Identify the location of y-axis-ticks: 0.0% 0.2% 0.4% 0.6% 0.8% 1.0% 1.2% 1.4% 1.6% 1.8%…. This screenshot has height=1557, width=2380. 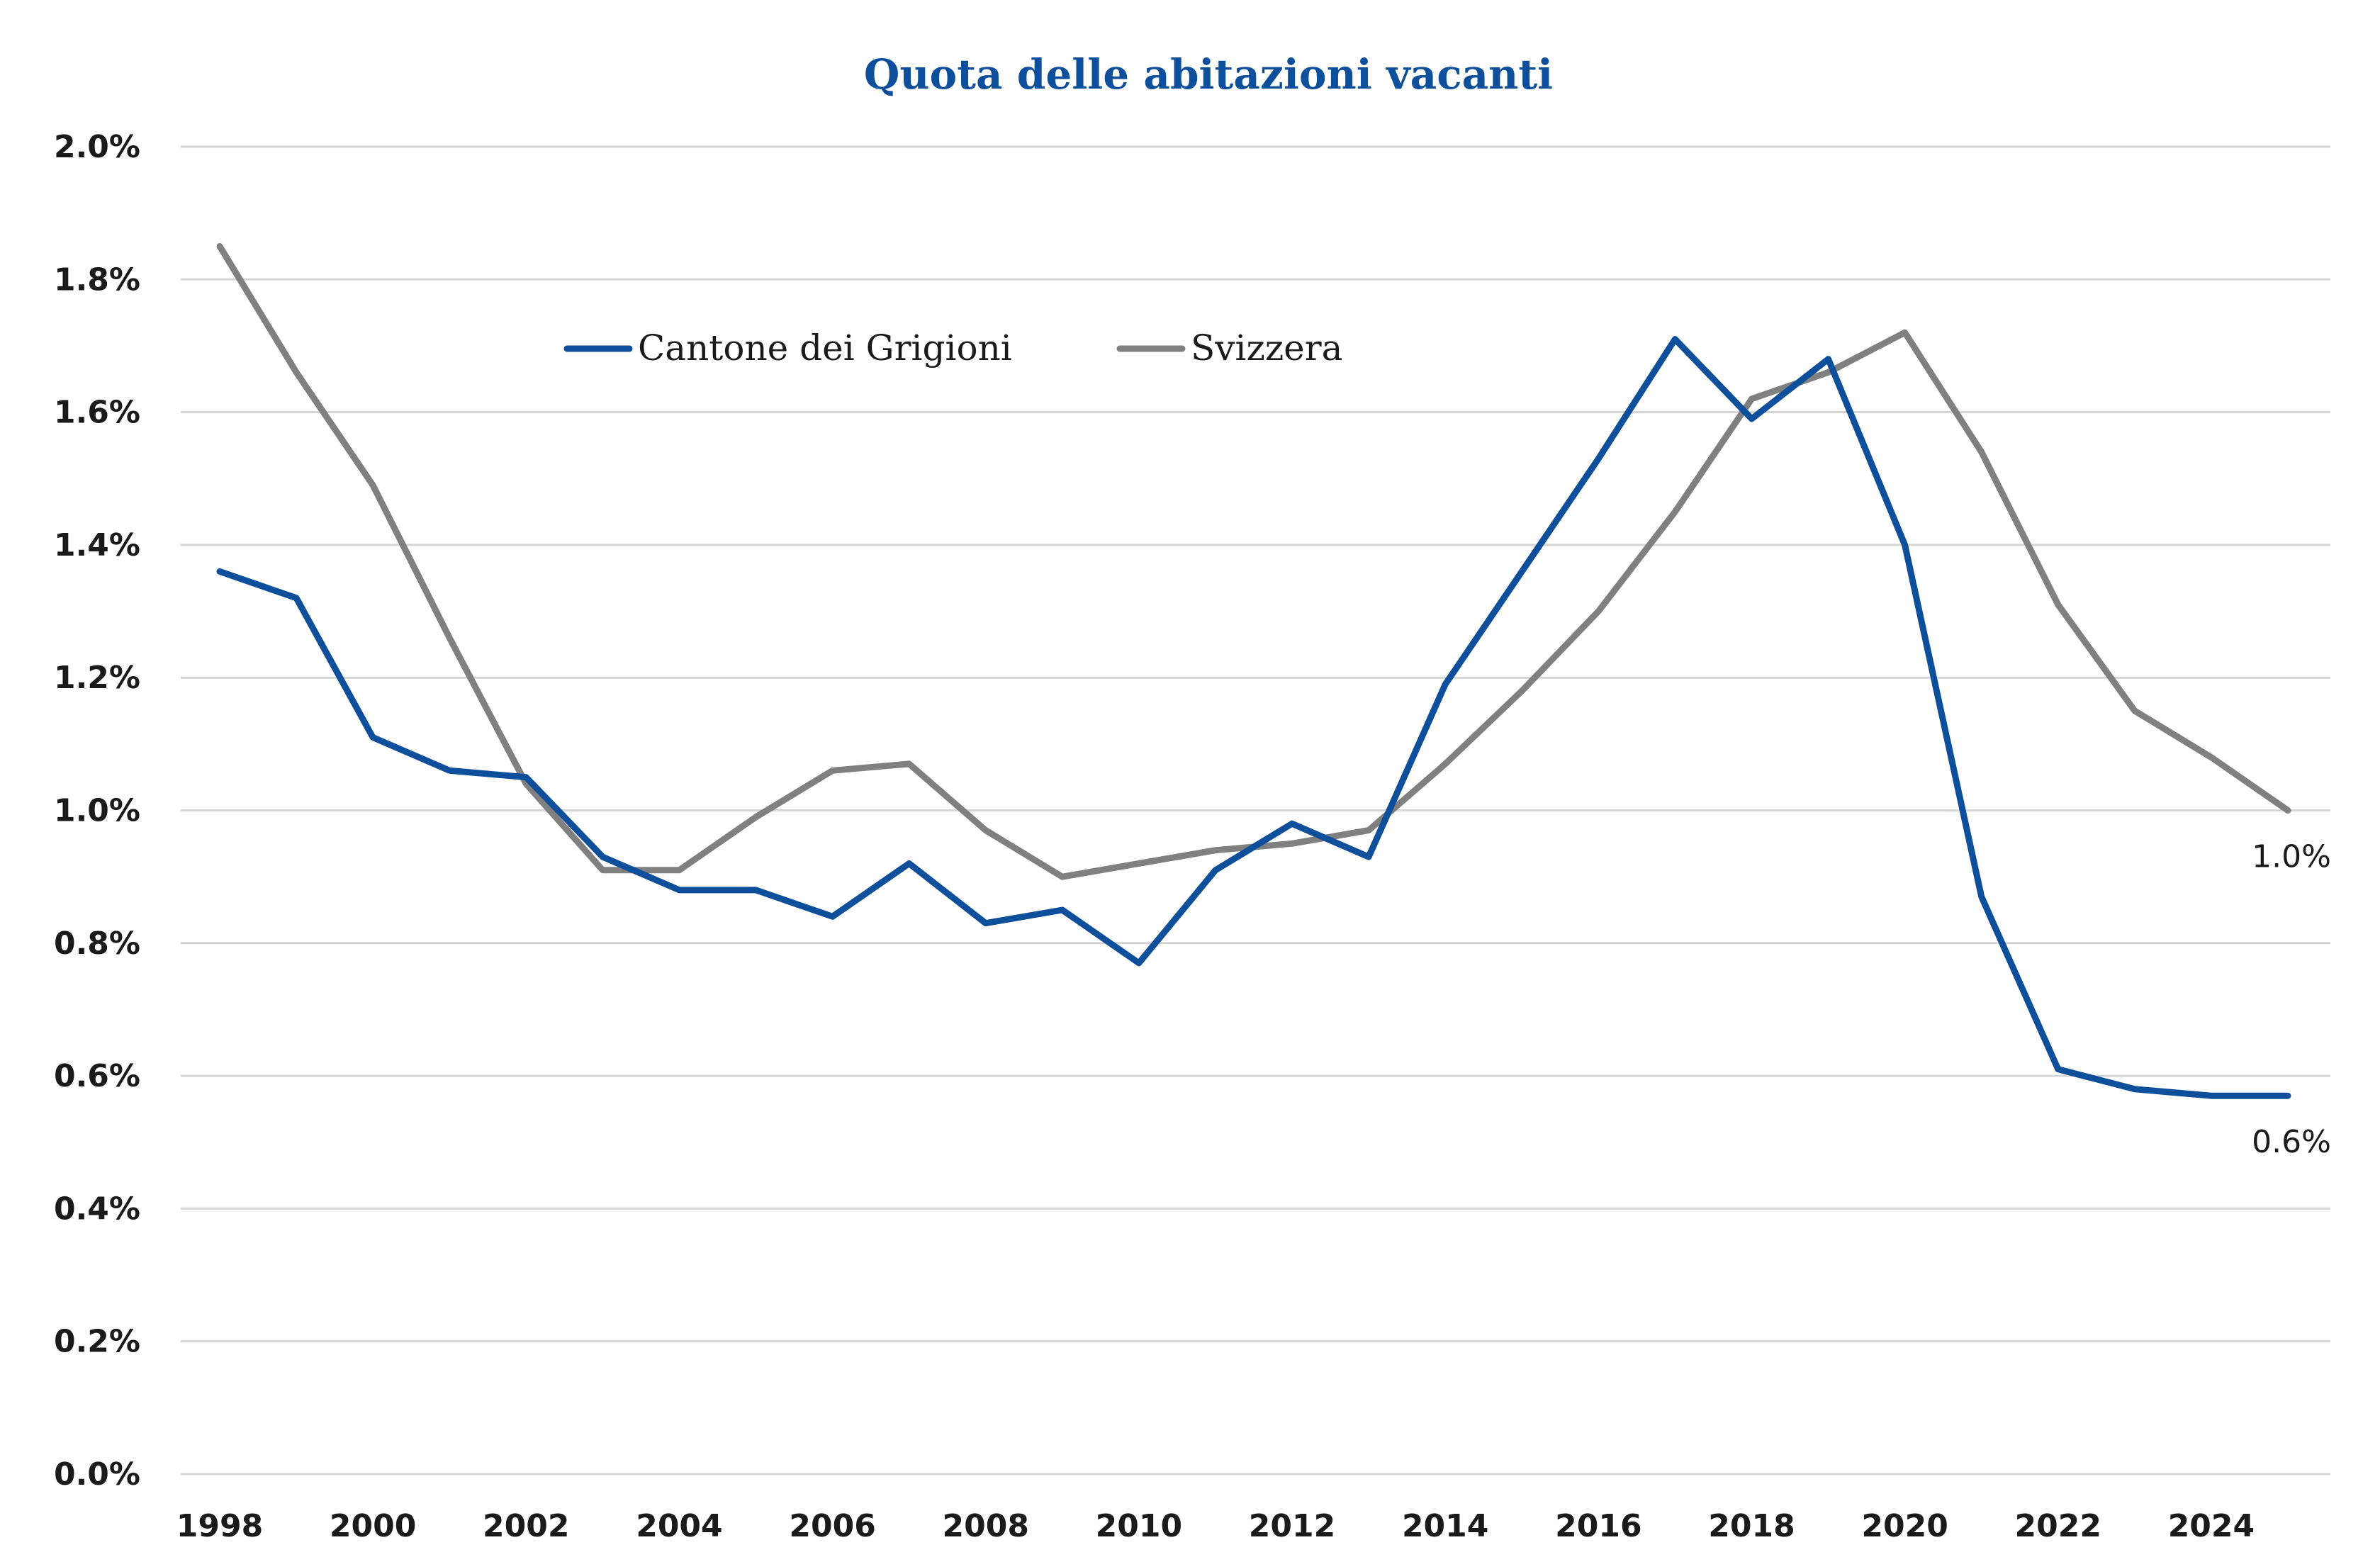
(97, 811).